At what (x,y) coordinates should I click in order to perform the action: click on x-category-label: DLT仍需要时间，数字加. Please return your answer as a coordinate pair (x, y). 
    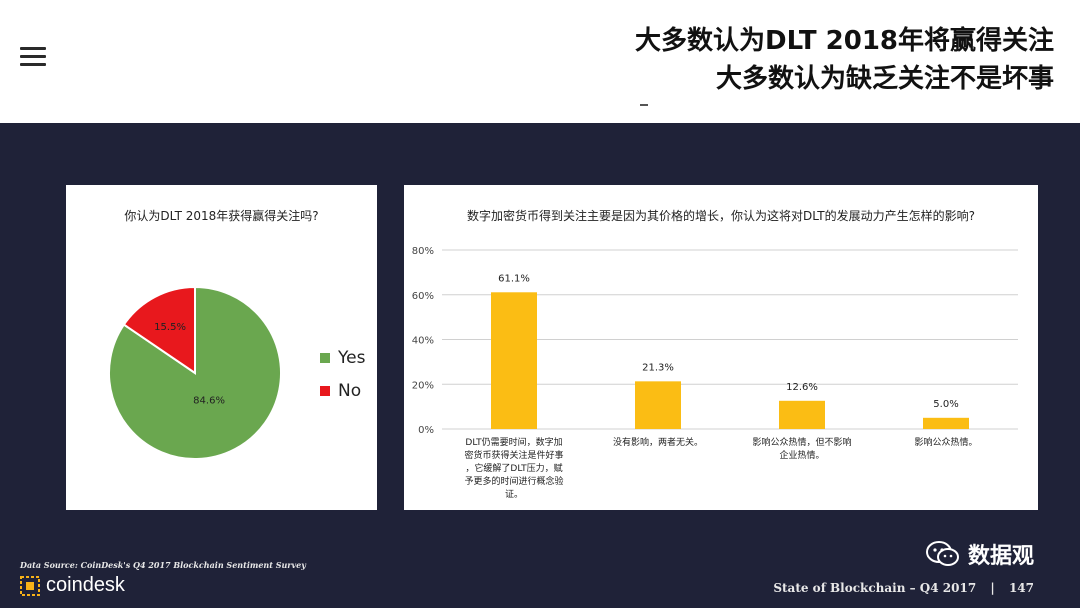
    Looking at the image, I should click on (513, 442).